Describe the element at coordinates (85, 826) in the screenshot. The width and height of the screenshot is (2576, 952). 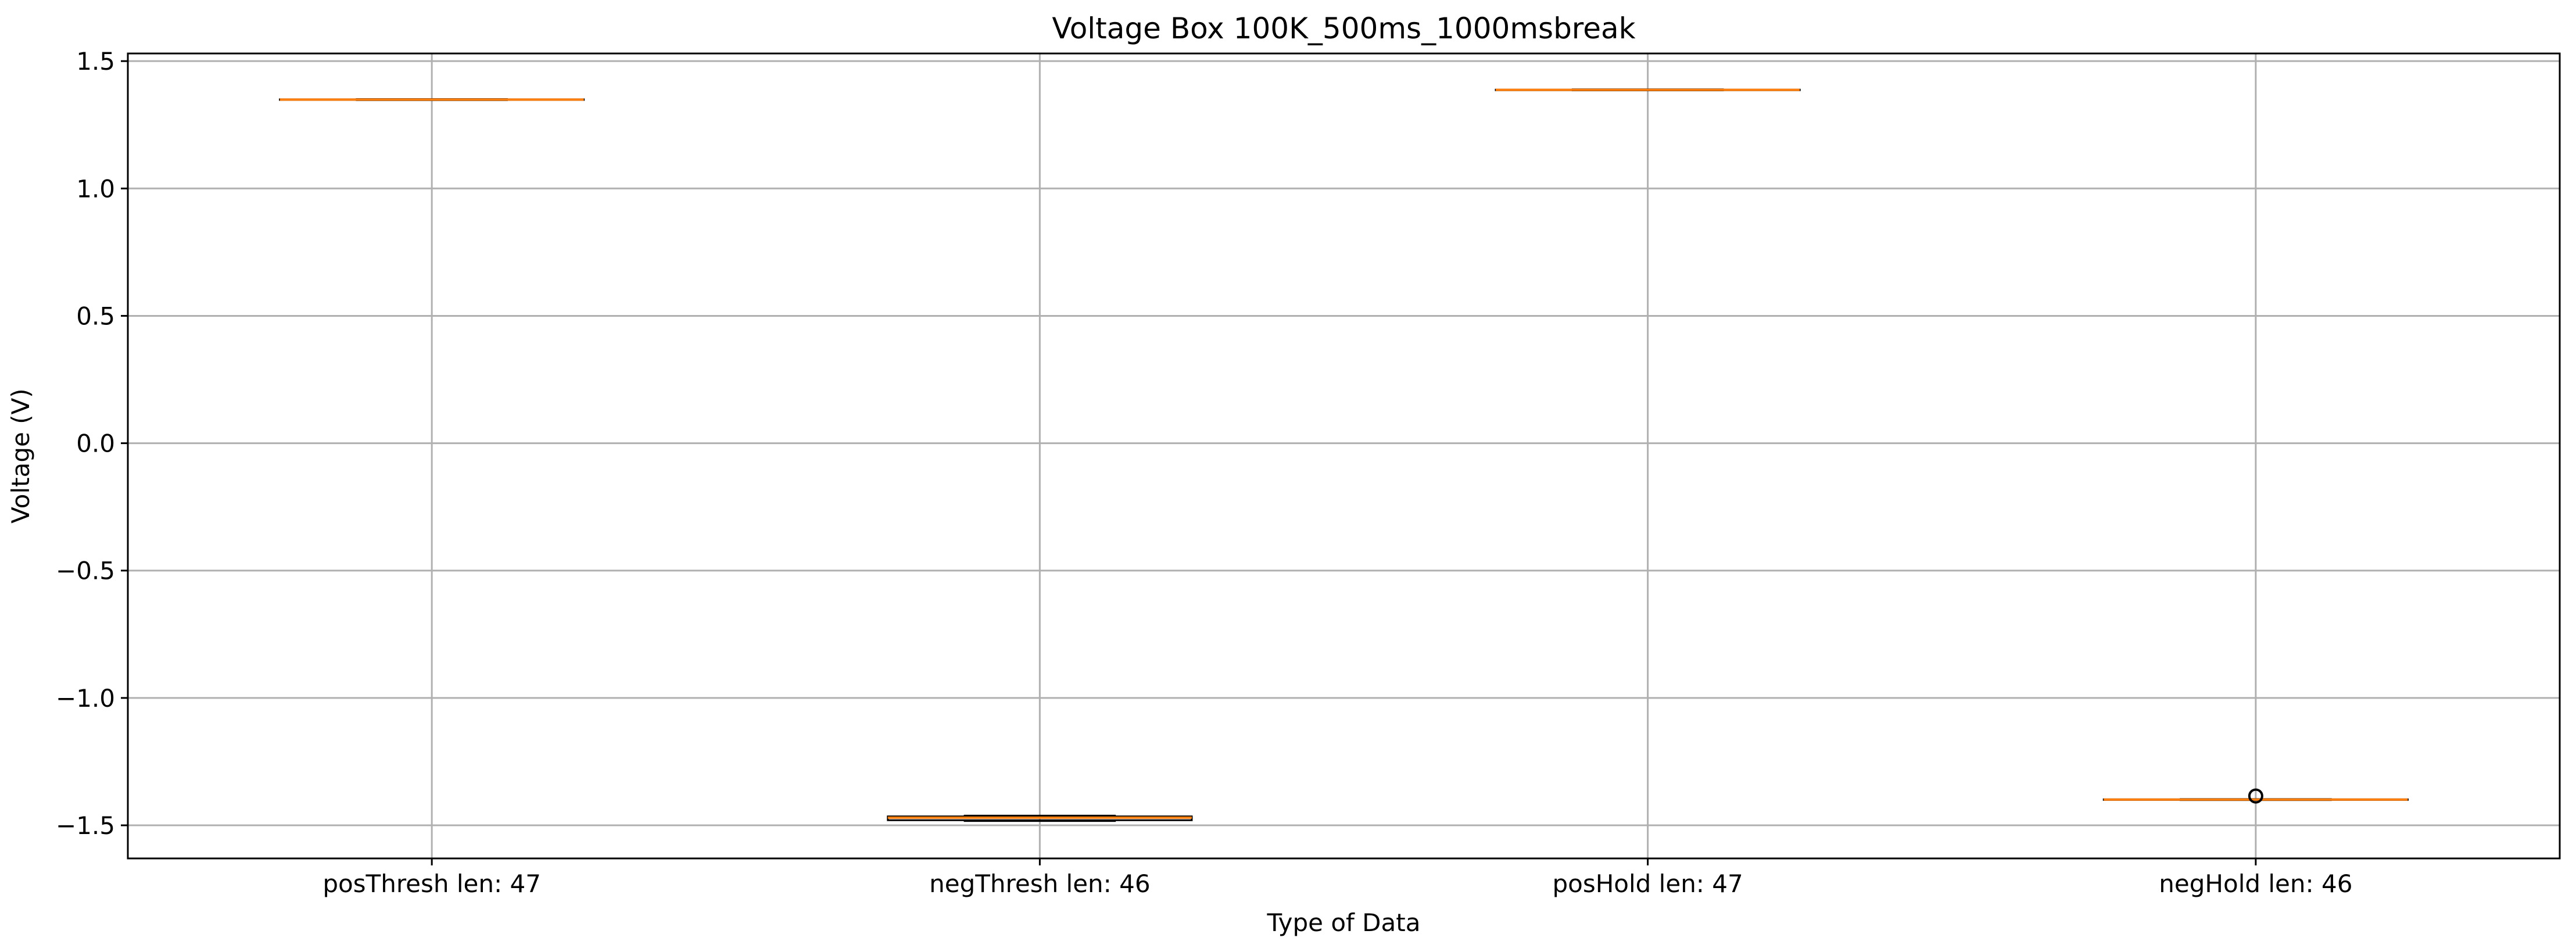
I see `y-tick-label: −1.5` at that location.